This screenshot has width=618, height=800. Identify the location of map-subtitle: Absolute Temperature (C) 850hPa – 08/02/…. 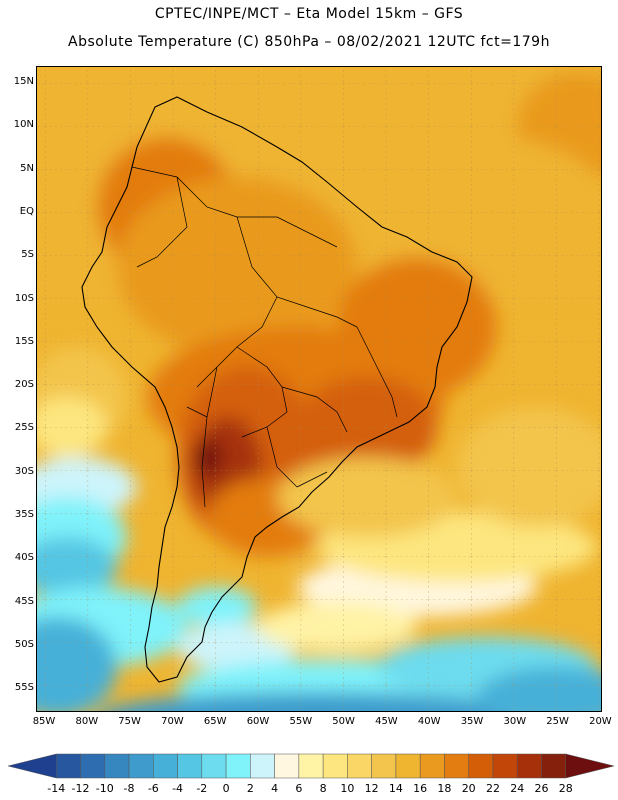
(309, 42).